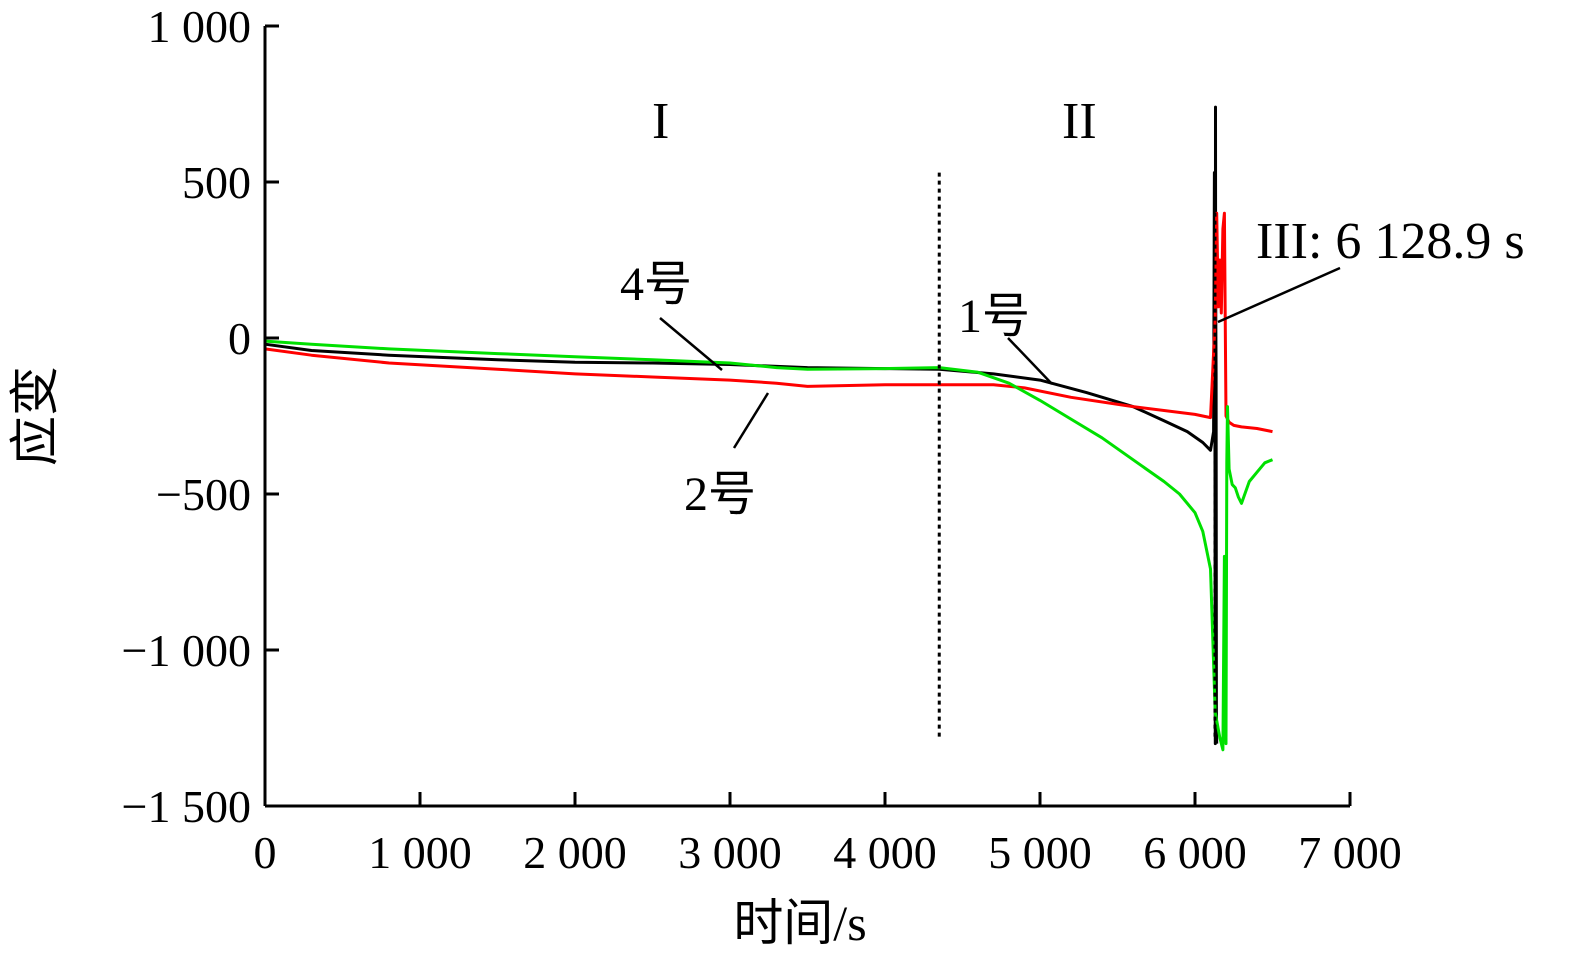  Describe the element at coordinates (420, 852) in the screenshot. I see `x-tick-label: 1 000` at that location.